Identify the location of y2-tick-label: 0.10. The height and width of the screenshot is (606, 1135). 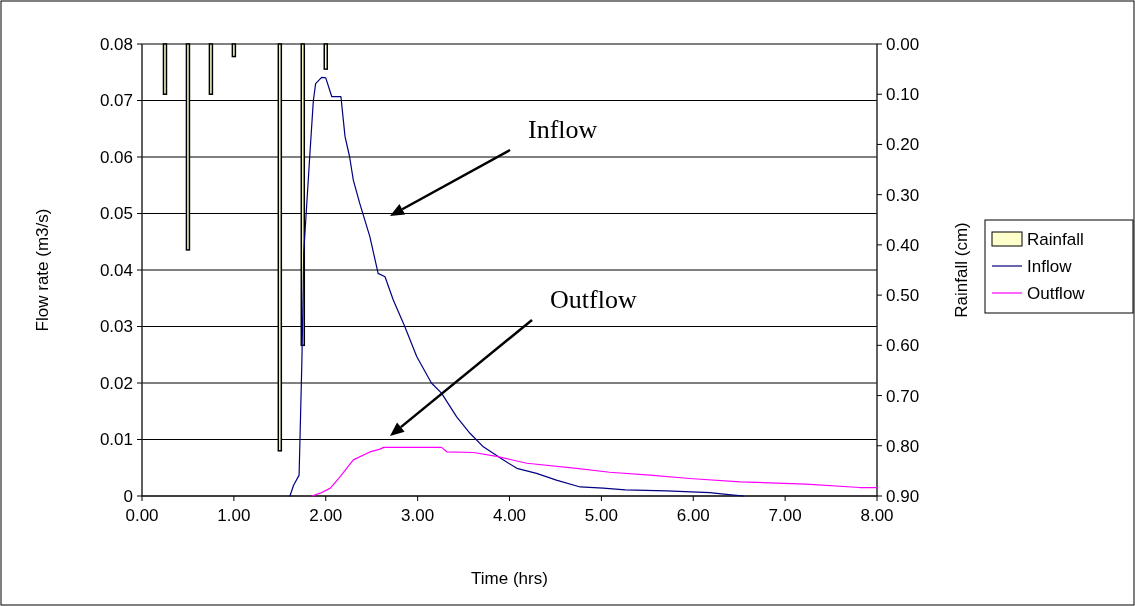
(903, 95).